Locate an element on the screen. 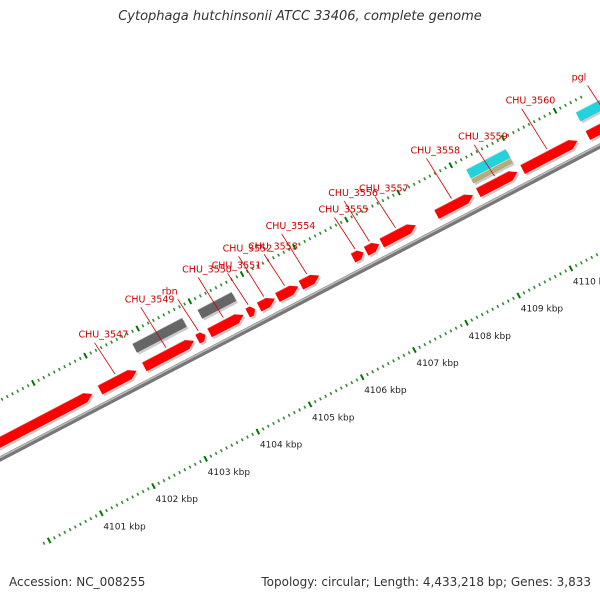 The image size is (600, 600). ruler-tick-label: 4101 kbp is located at coordinates (124, 527).